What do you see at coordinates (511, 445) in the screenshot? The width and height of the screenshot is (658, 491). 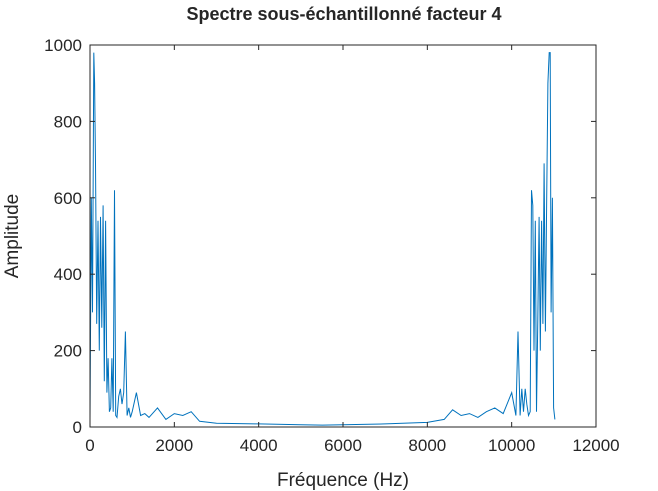 I see `x-tick-label-5: 10000` at bounding box center [511, 445].